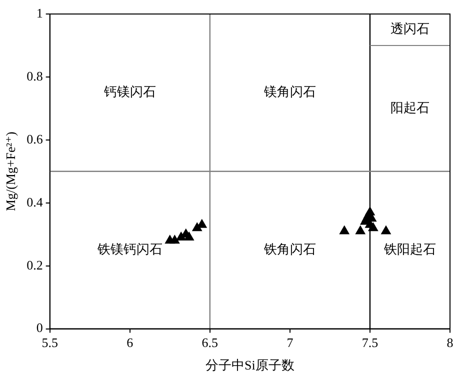 The height and width of the screenshot is (378, 468). What do you see at coordinates (35, 202) in the screenshot?
I see `y-tick-label: 0.4` at bounding box center [35, 202].